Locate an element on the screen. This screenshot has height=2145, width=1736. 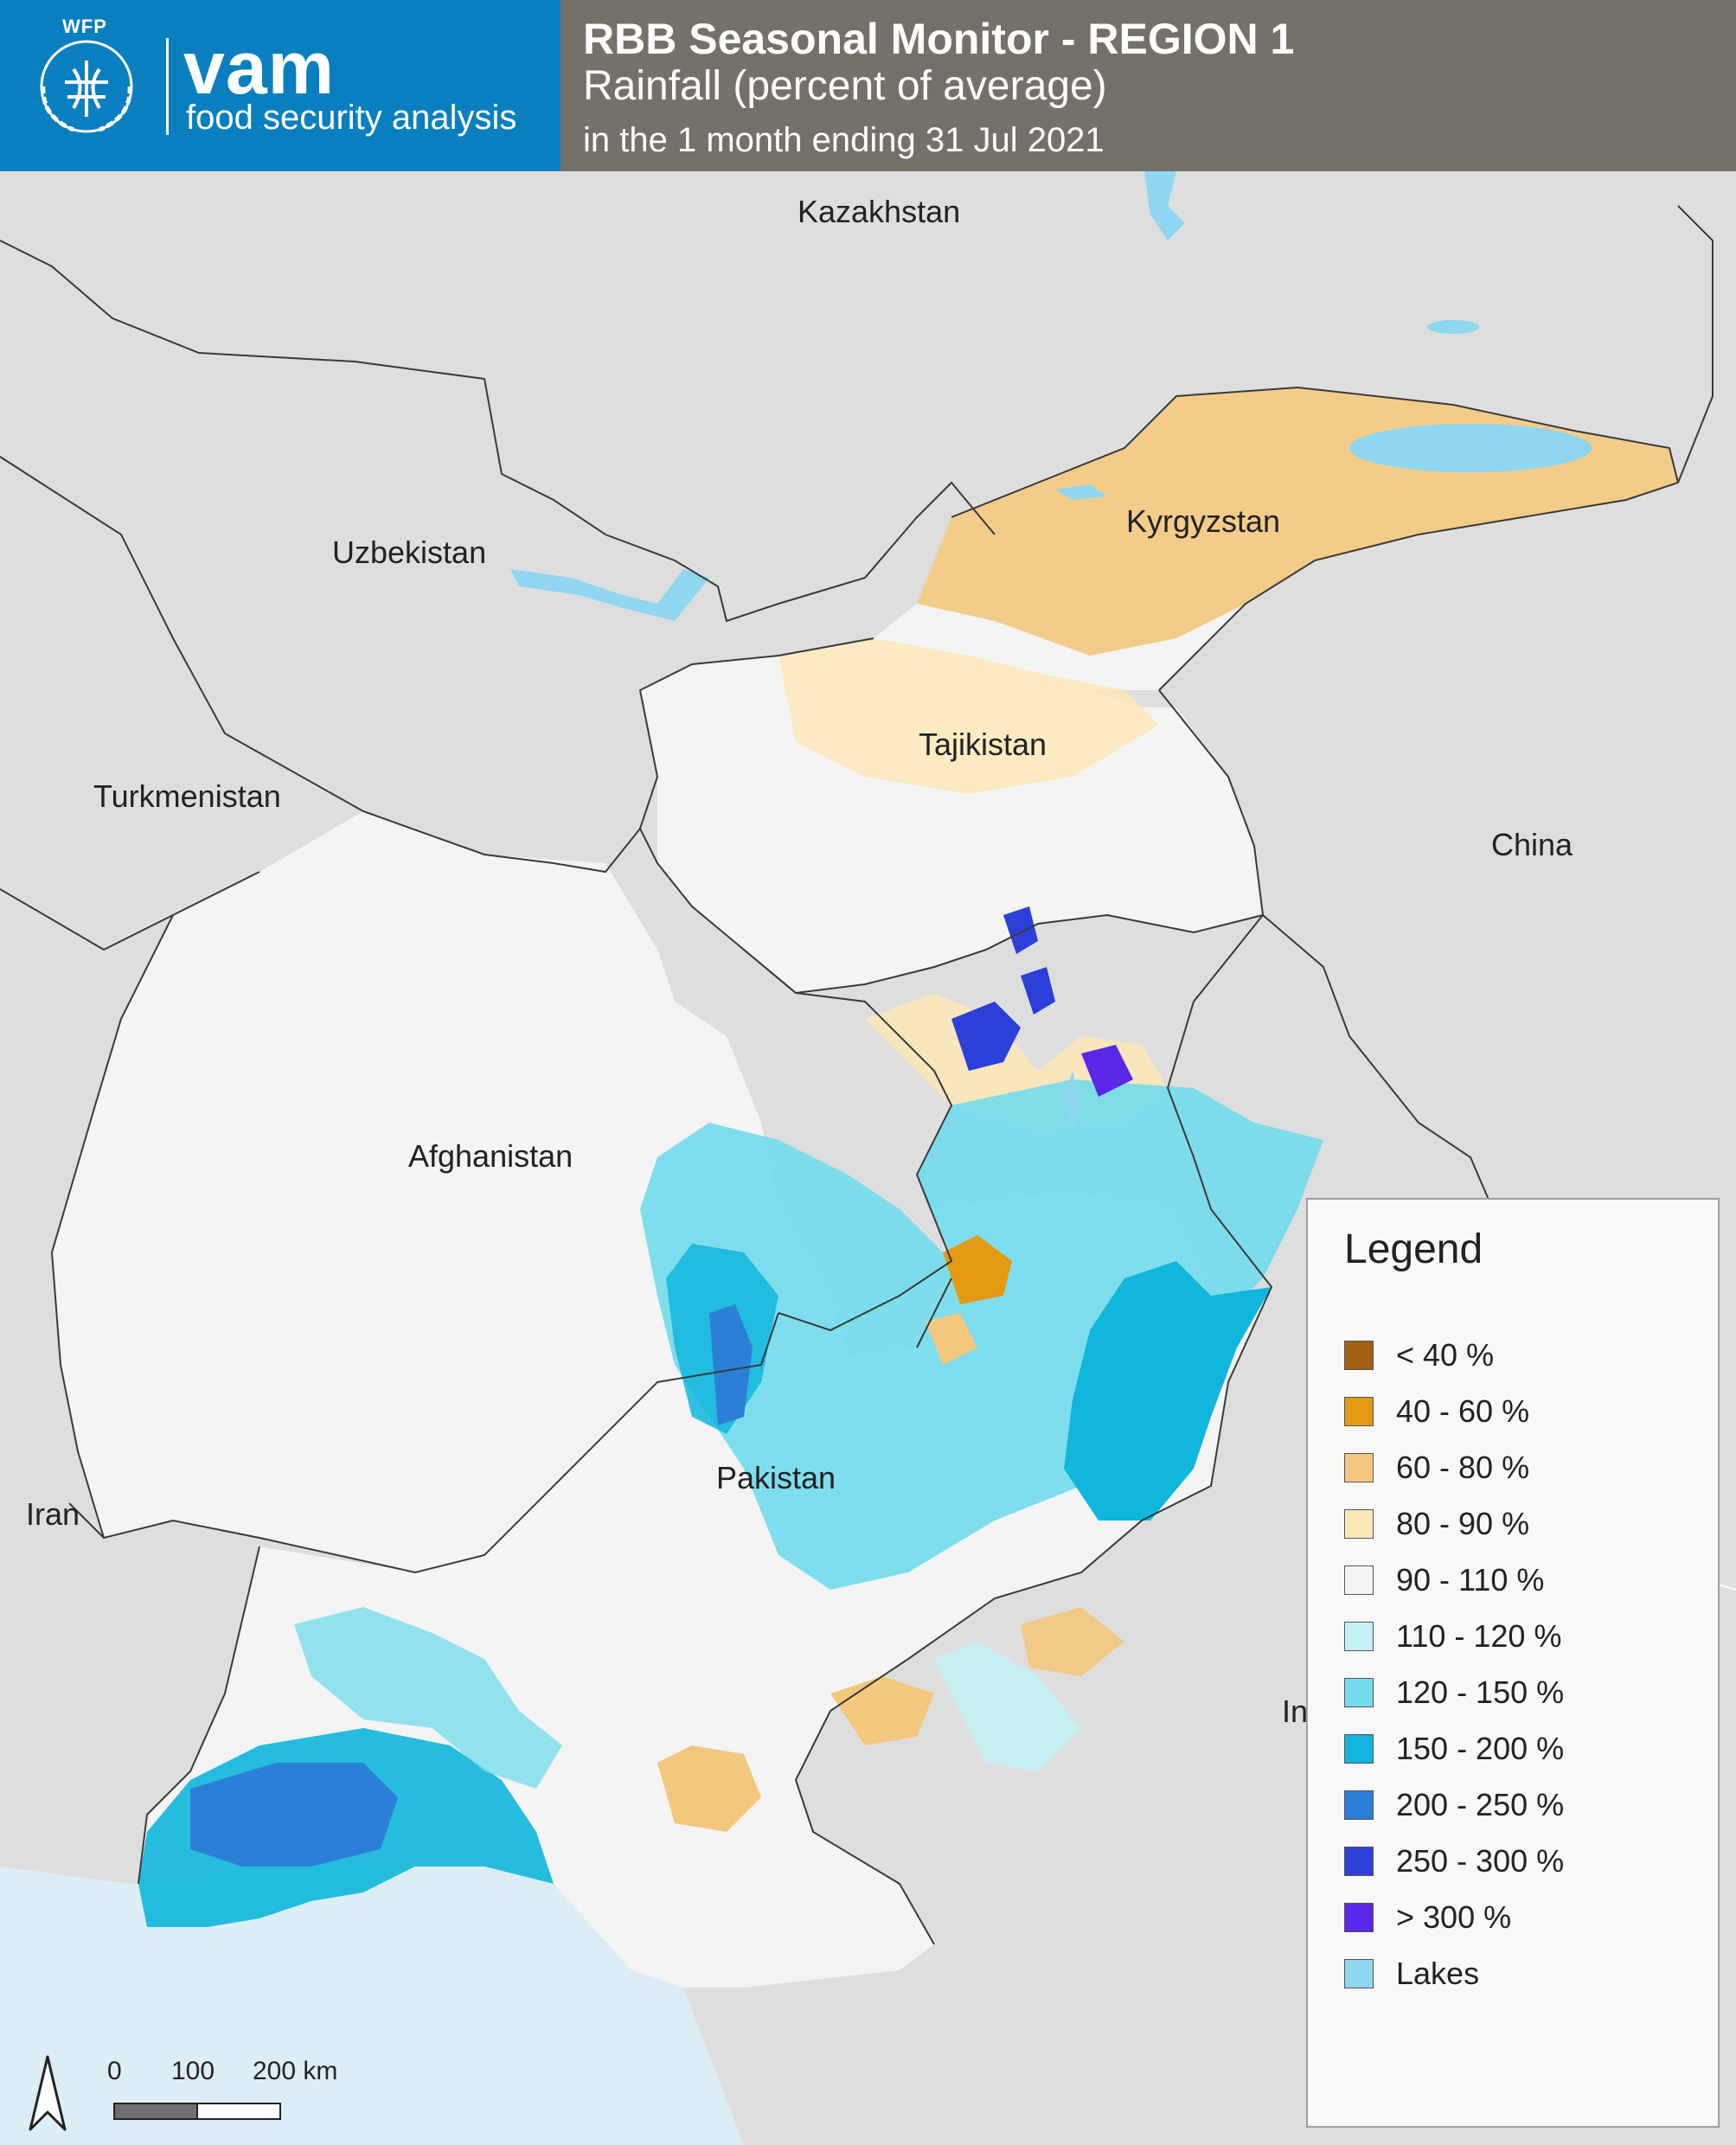
legend-label: 90 - 110 % is located at coordinates (1471, 1580).